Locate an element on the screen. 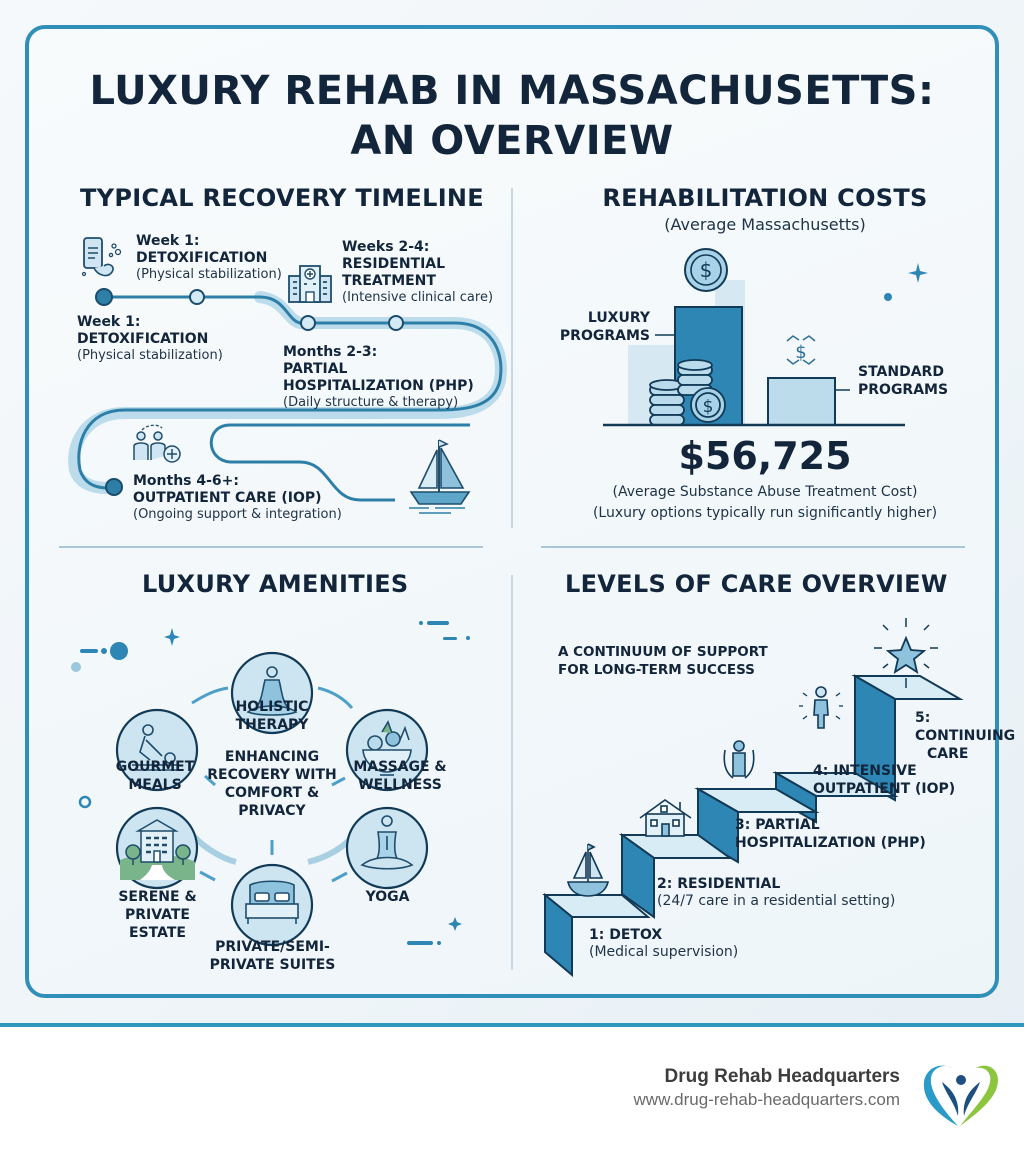 This screenshot has height=1154, width=1024. coin-stack-icon is located at coordinates (687, 392).